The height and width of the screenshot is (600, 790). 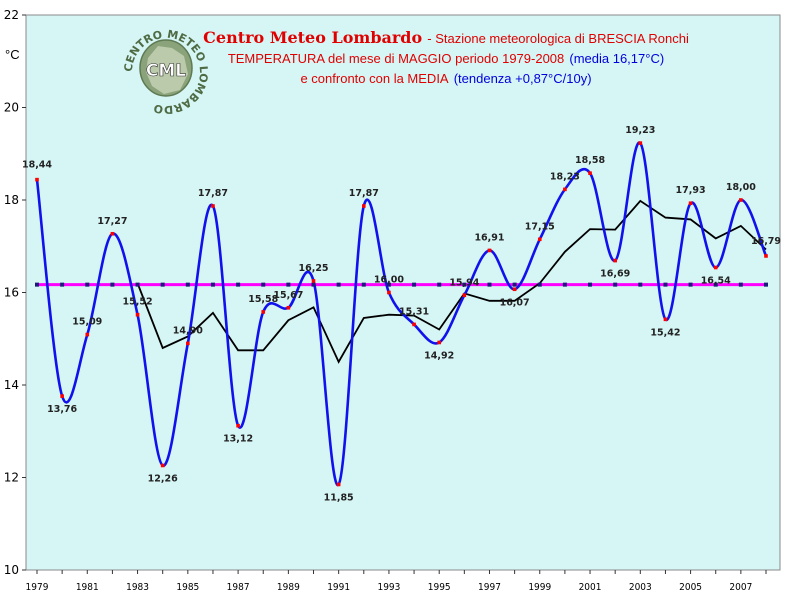 I want to click on title-brand: Centro Meteo Lombardo, so click(x=313, y=37).